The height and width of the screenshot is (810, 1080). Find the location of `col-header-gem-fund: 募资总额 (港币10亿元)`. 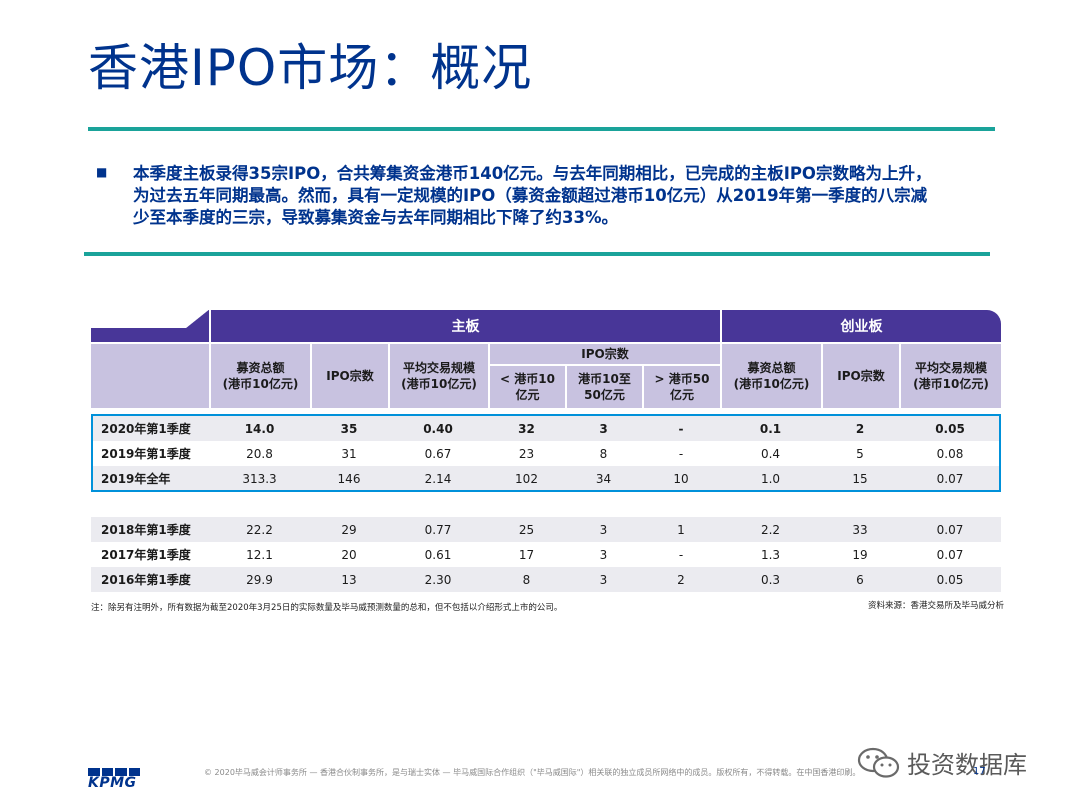

col-header-gem-fund: 募资总额 (港币10亿元) is located at coordinates (770, 375).